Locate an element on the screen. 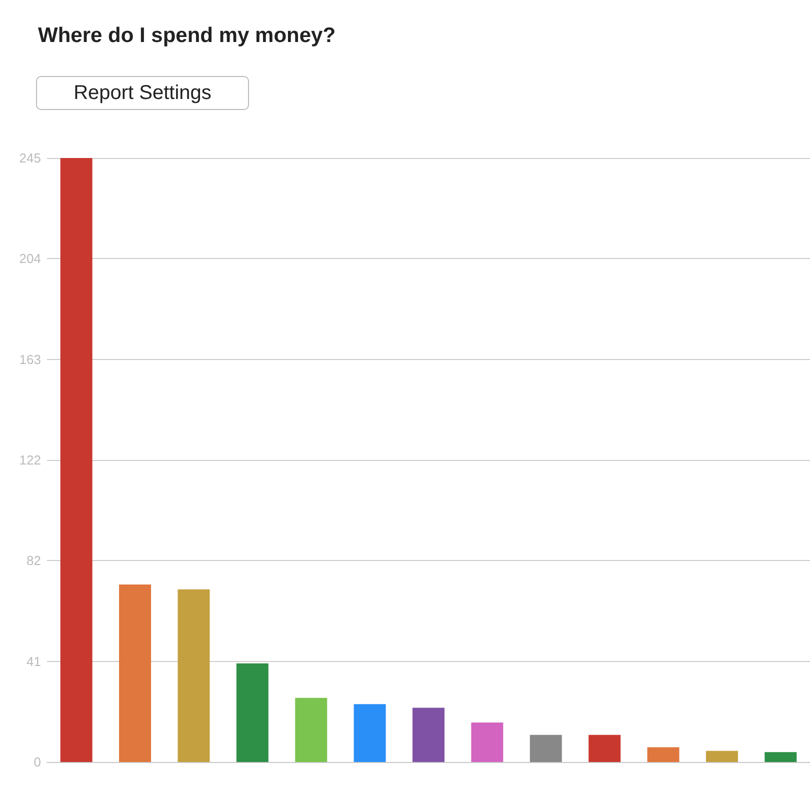 This screenshot has height=810, width=810. y-tick-label: 163 is located at coordinates (30, 359).